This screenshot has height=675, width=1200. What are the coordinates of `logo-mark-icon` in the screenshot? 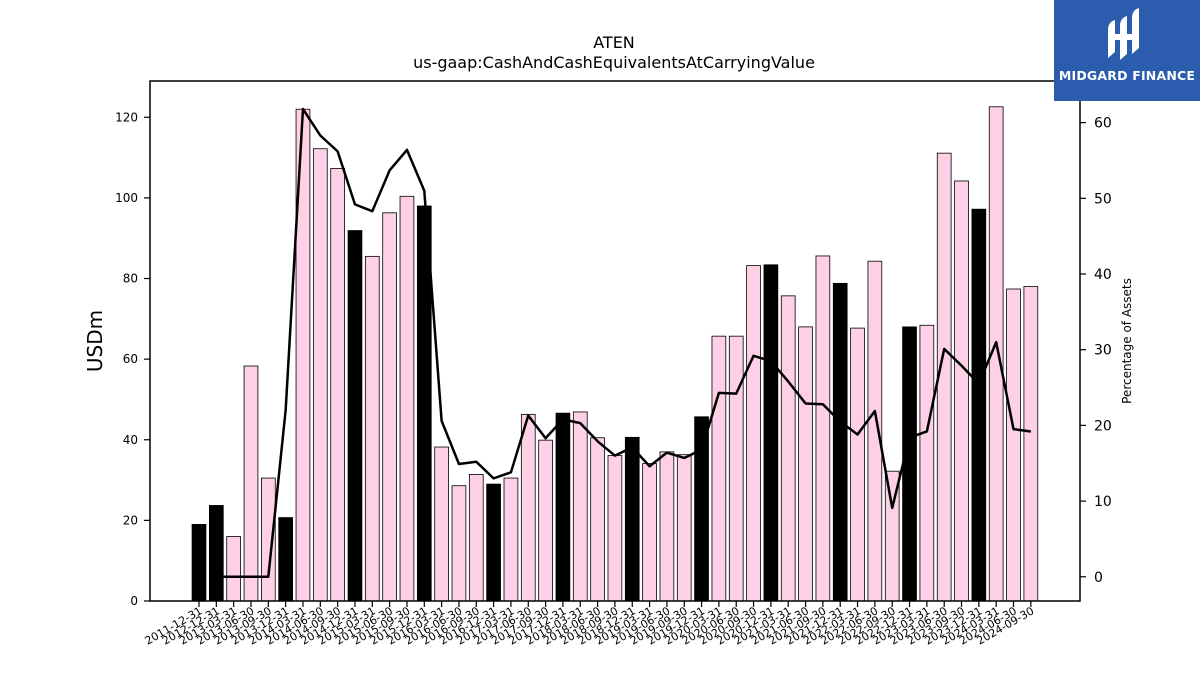 It's located at (1123, 34).